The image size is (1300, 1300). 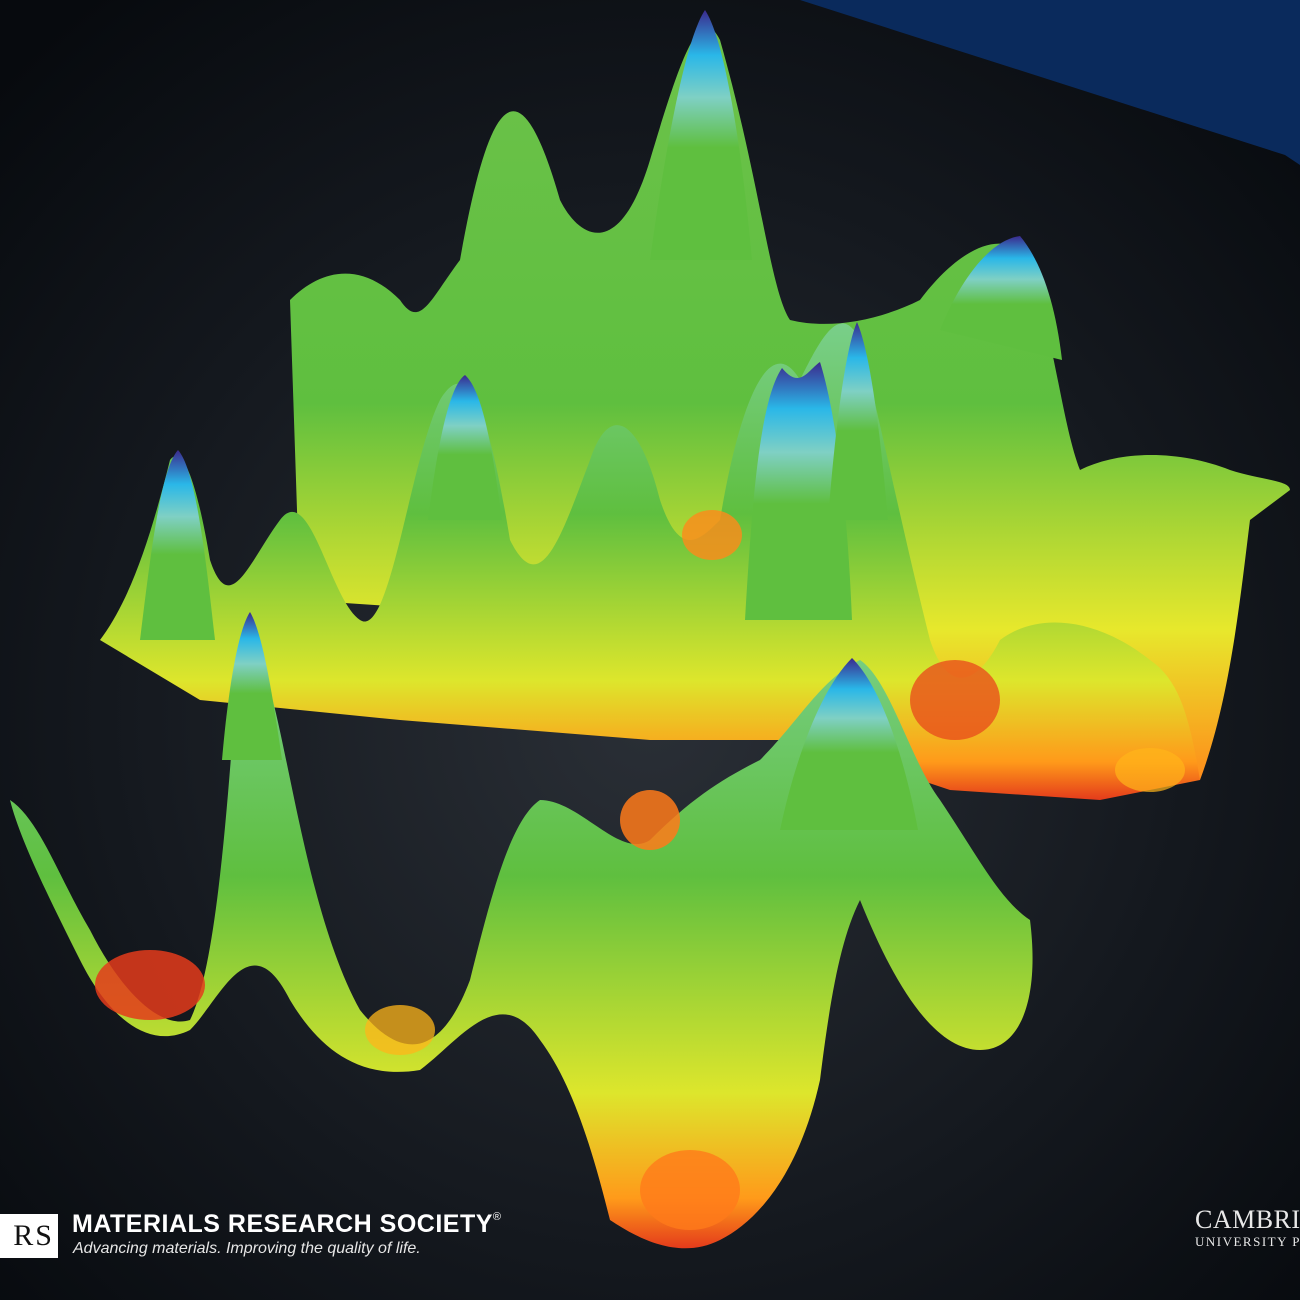 What do you see at coordinates (497, 1217) in the screenshot?
I see `registered-mark: ®` at bounding box center [497, 1217].